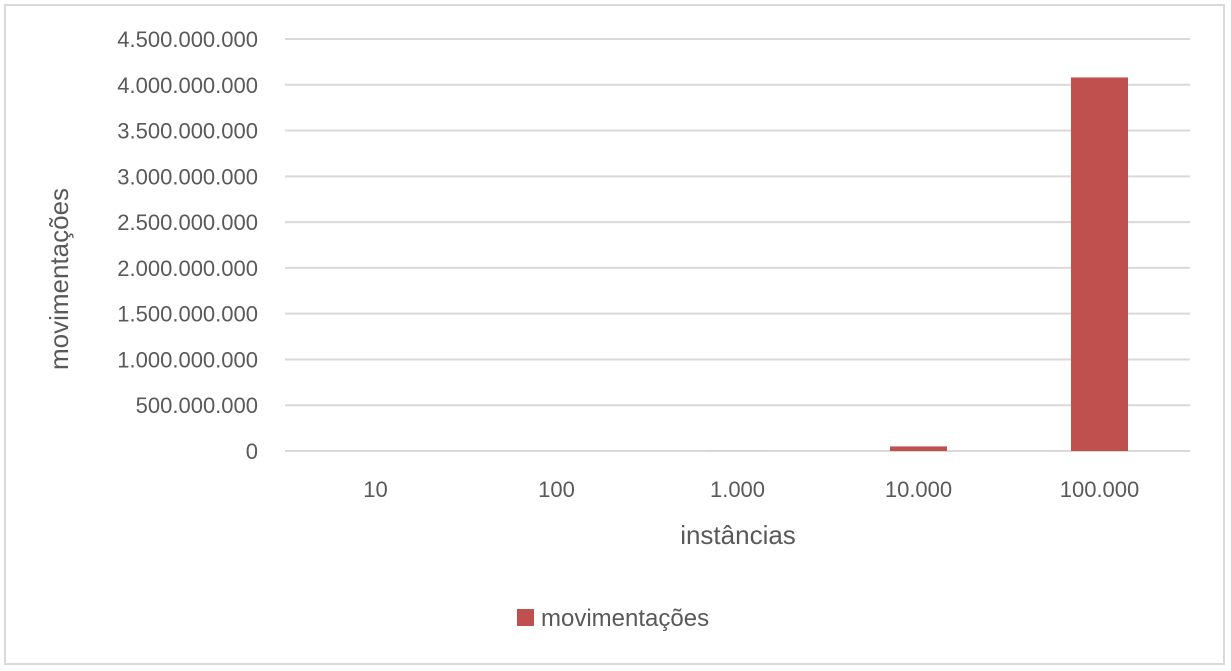 This screenshot has height=671, width=1231. I want to click on y-axis-title: movimentações, so click(59, 279).